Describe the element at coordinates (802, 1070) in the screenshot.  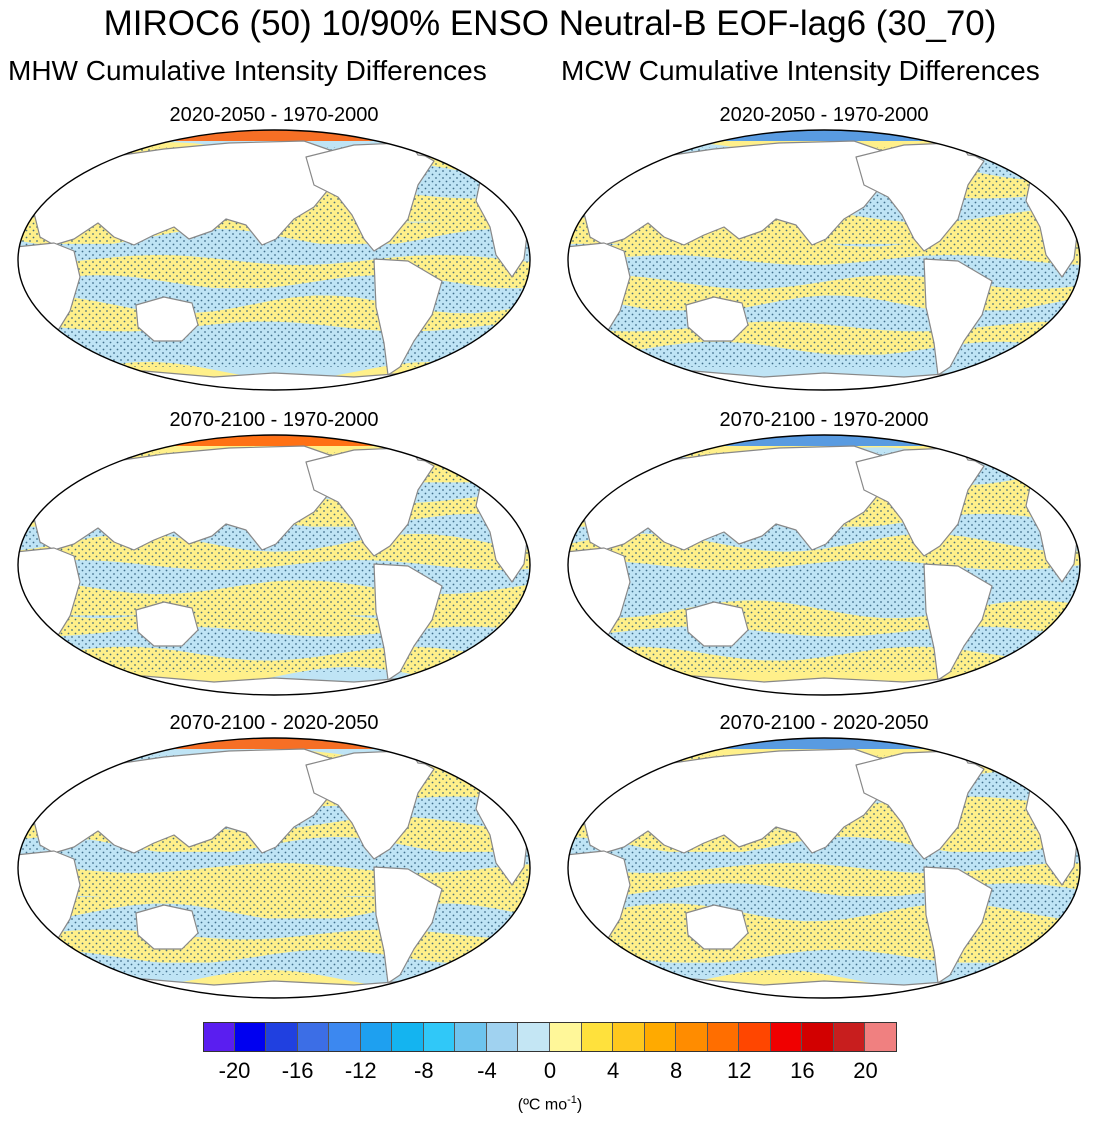
I see `colorbar-tick-label: 16` at that location.